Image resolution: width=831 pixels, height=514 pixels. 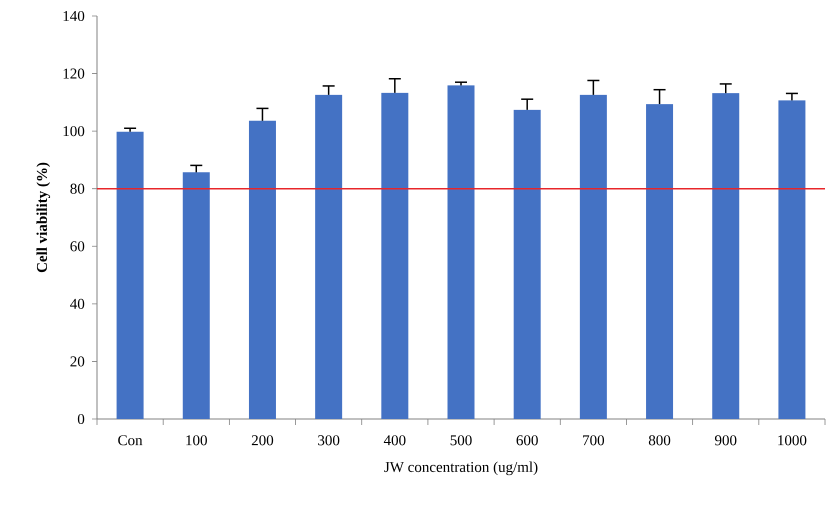 I want to click on x-tick-label: 600, so click(x=527, y=440).